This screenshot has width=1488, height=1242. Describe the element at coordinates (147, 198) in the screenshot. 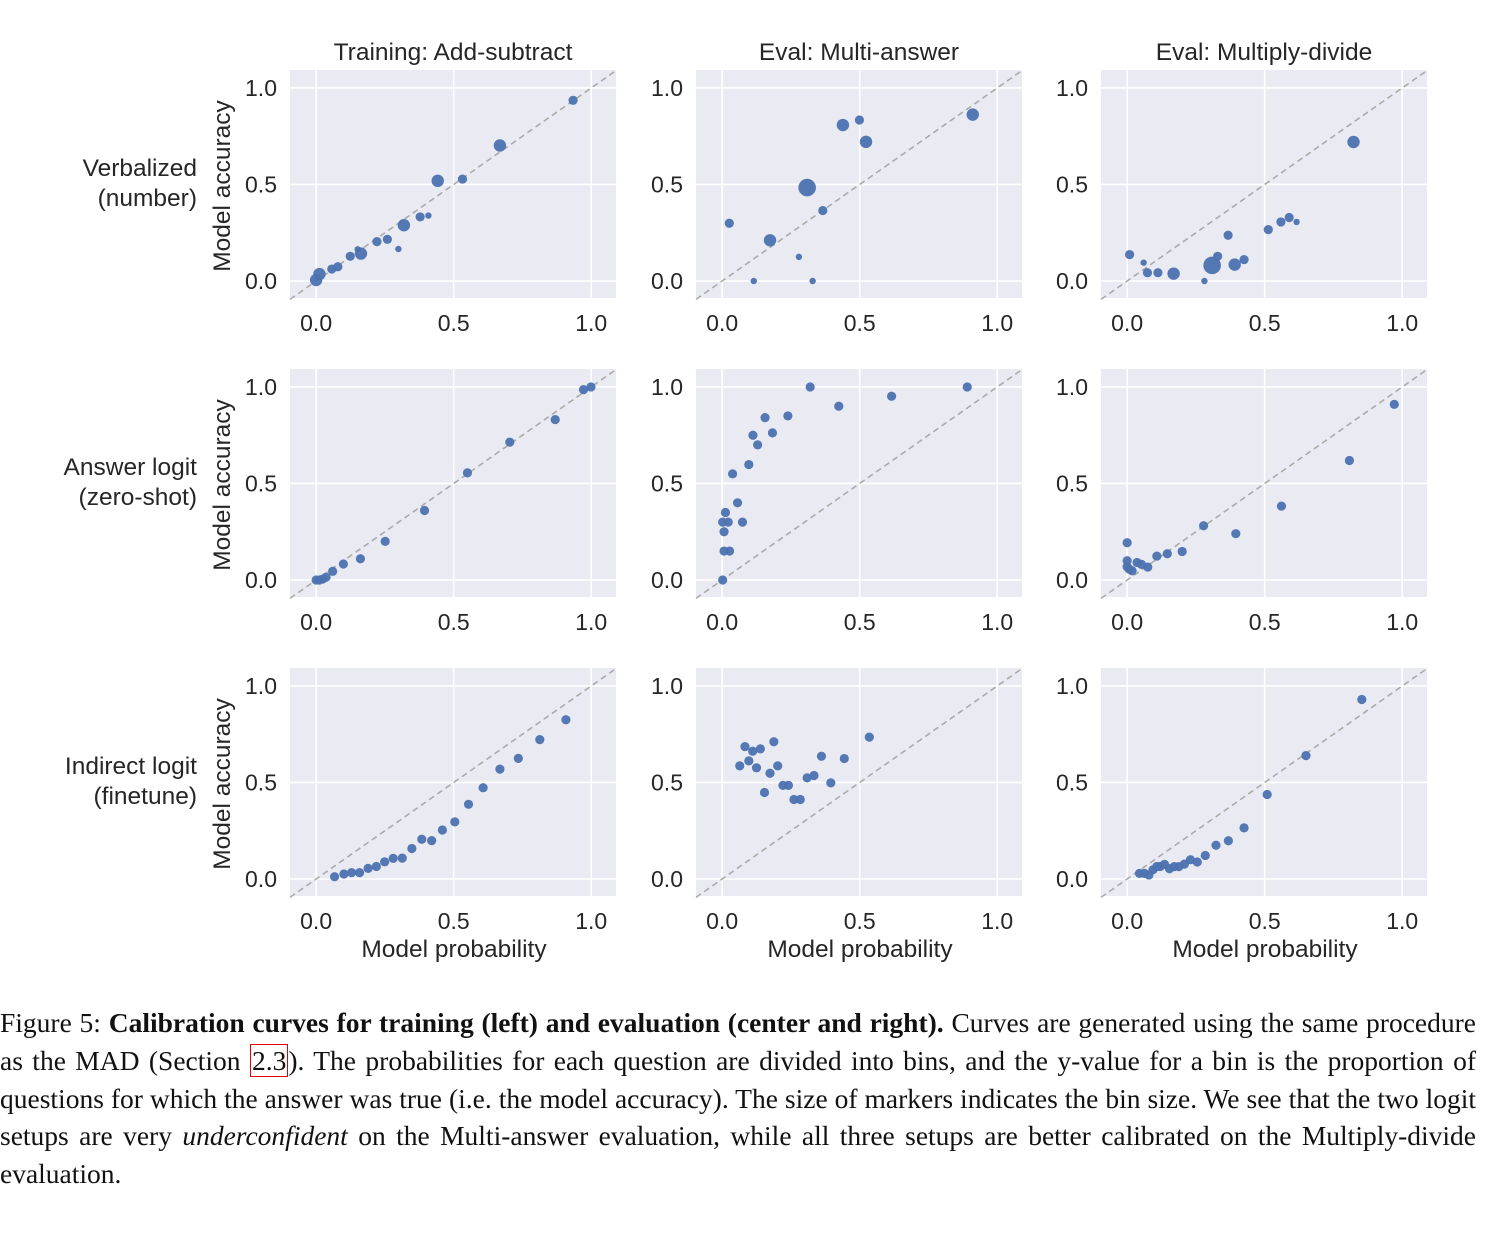

I see `row-label: (number)` at that location.